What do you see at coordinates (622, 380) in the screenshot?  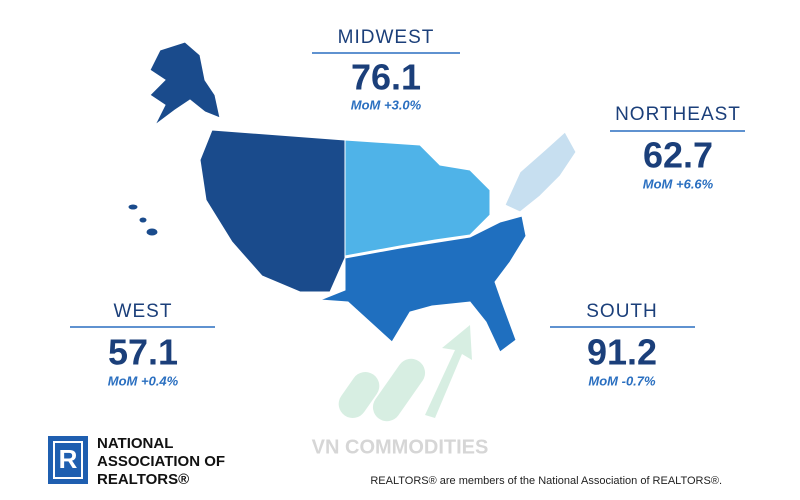 I see `region-change: MoM -0.7%` at bounding box center [622, 380].